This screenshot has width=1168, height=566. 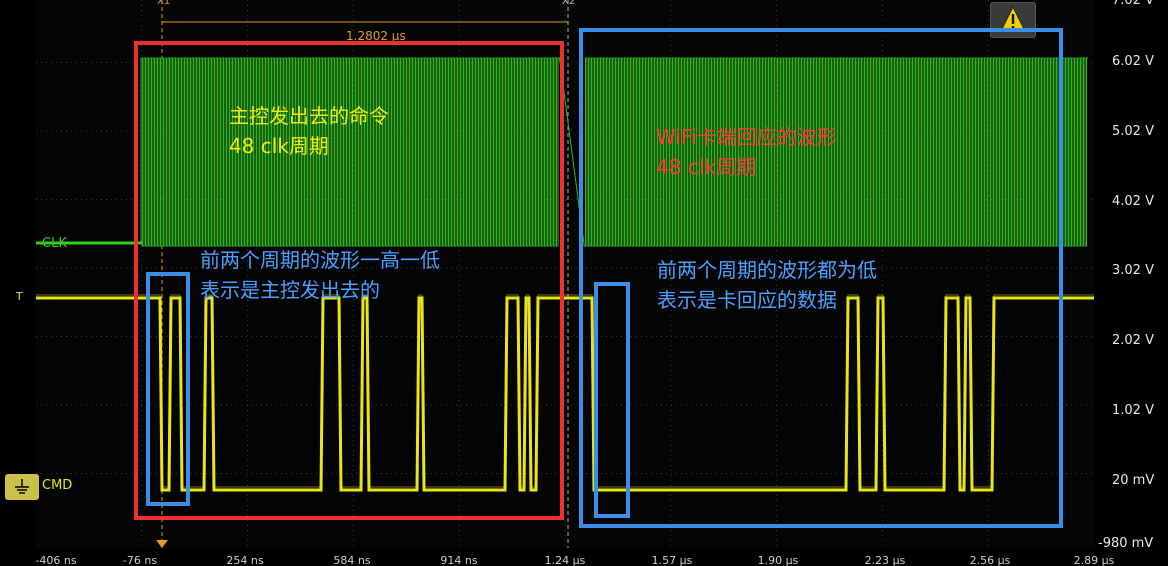 I want to click on y-tick-label: 6.02 V, so click(x=1133, y=61).